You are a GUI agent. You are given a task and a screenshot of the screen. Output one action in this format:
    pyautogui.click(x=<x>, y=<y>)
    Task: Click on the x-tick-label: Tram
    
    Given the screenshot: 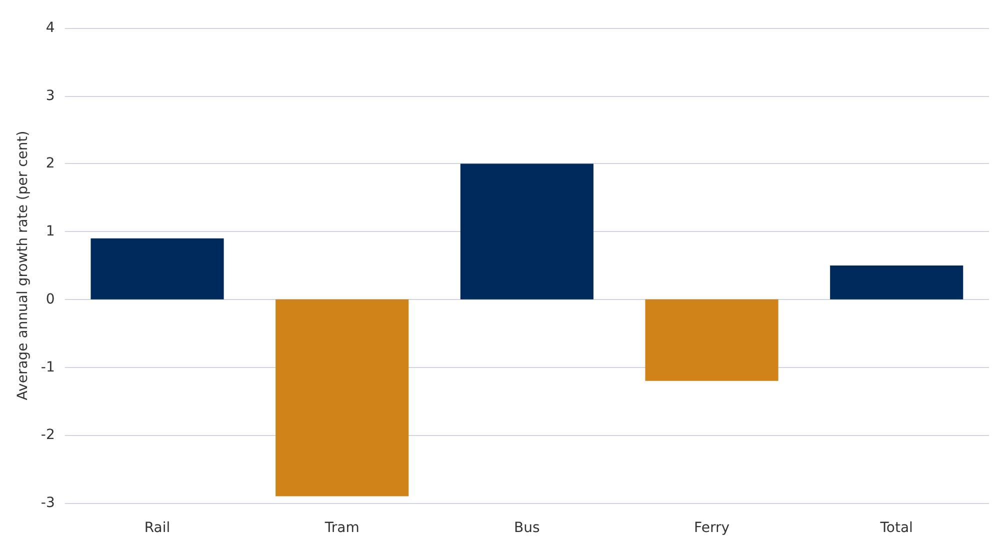 What is the action you would take?
    pyautogui.click(x=342, y=528)
    